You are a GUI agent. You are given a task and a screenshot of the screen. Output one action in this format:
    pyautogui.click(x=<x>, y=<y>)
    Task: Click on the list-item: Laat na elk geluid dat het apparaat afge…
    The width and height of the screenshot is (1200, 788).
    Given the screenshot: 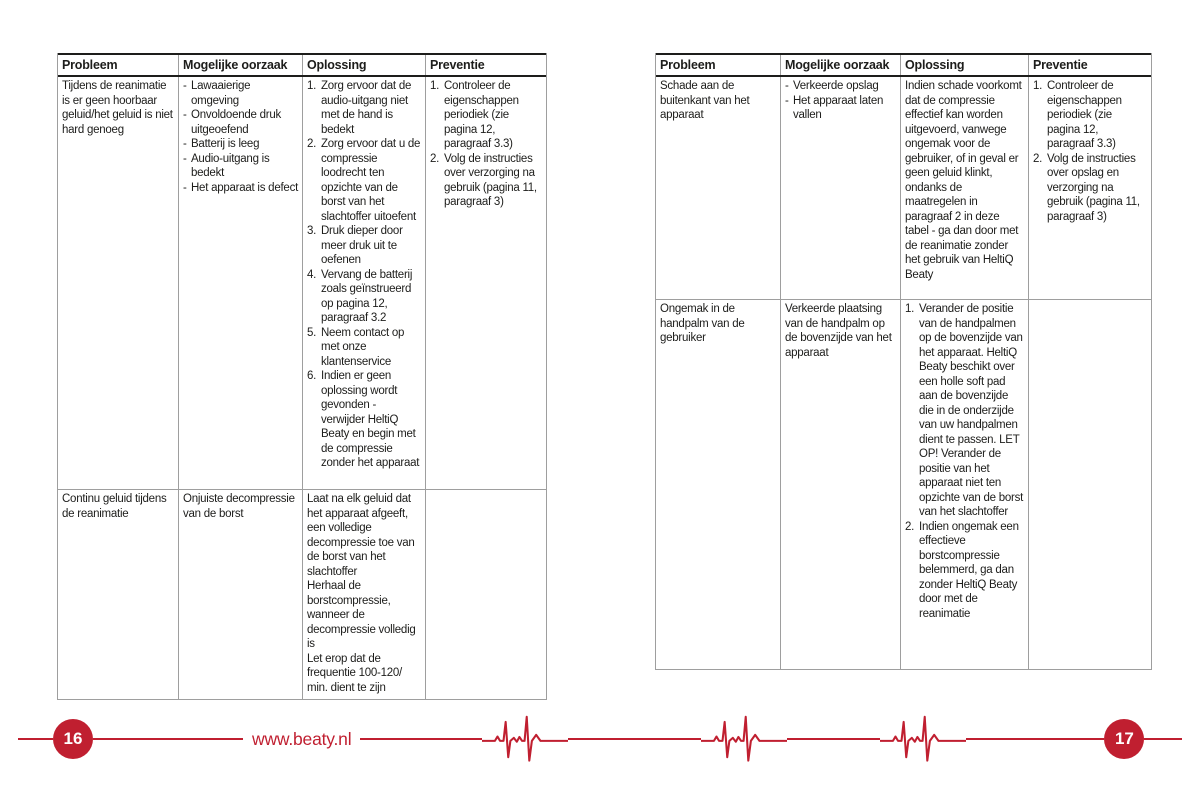 What is the action you would take?
    pyautogui.click(x=361, y=535)
    